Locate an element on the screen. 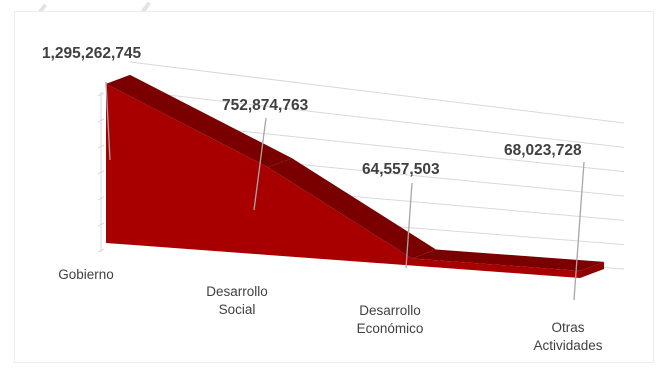 The height and width of the screenshot is (369, 668). data-label: 1,295,262,745 is located at coordinates (92, 53).